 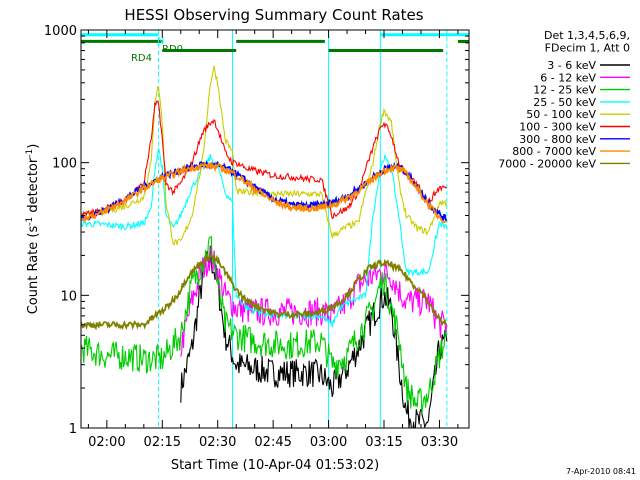 What do you see at coordinates (68, 296) in the screenshot?
I see `y-tick-label-1: 10` at bounding box center [68, 296].